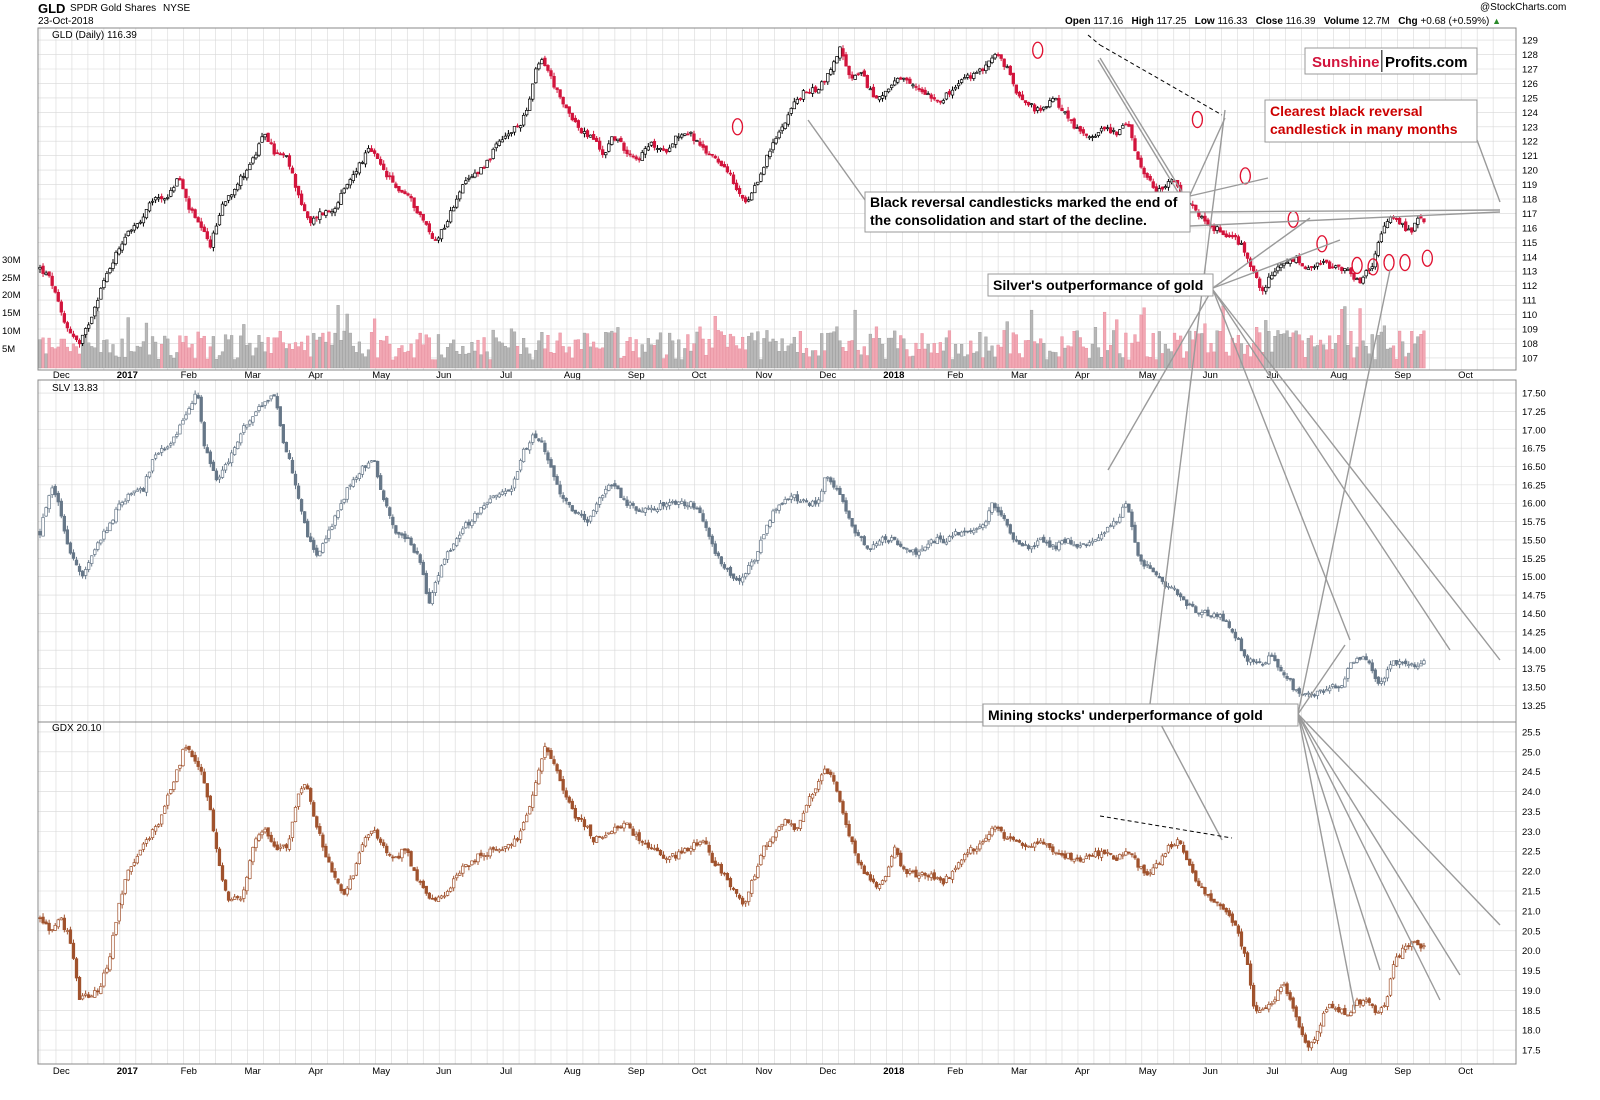 The height and width of the screenshot is (1100, 1600). Describe the element at coordinates (1488, 171) in the screenshot. I see `clearest-callout-line` at that location.